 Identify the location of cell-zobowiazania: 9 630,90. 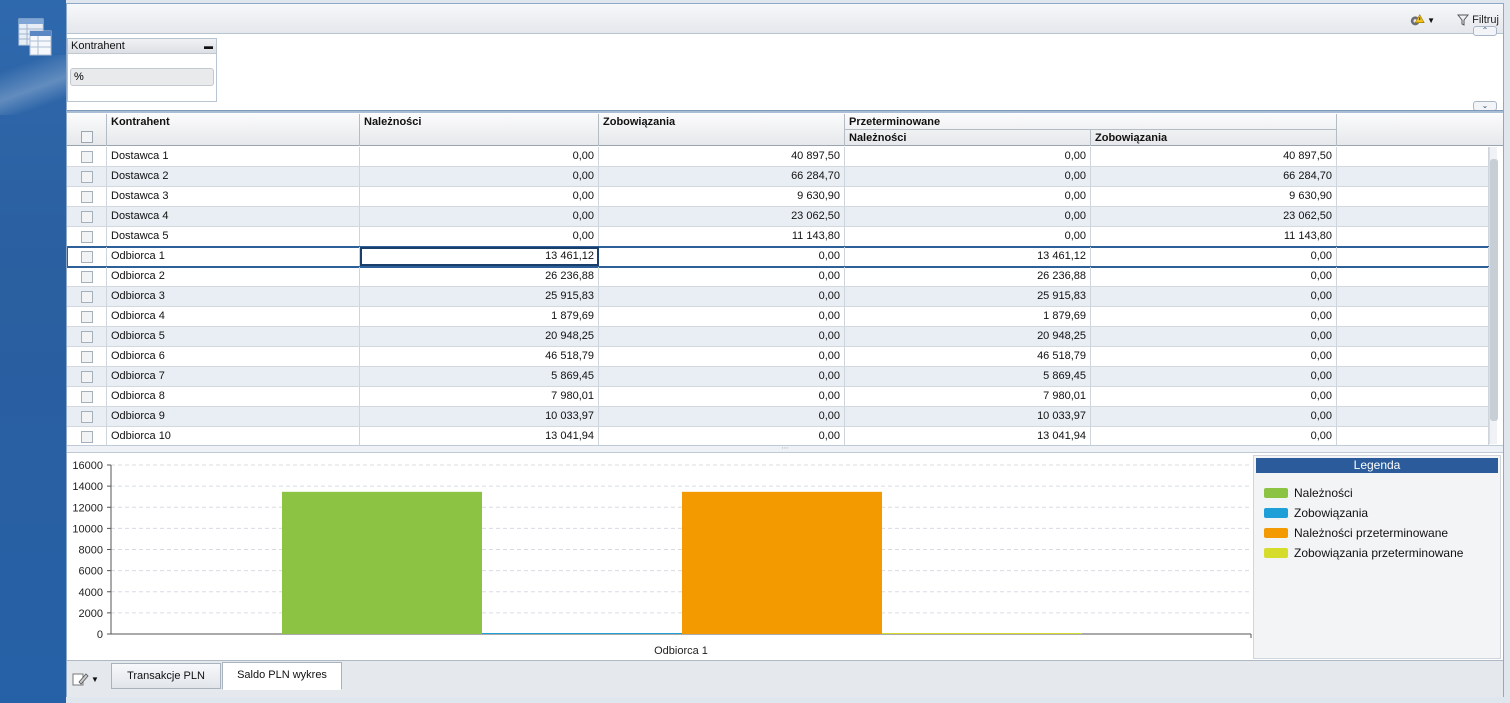
(722, 196).